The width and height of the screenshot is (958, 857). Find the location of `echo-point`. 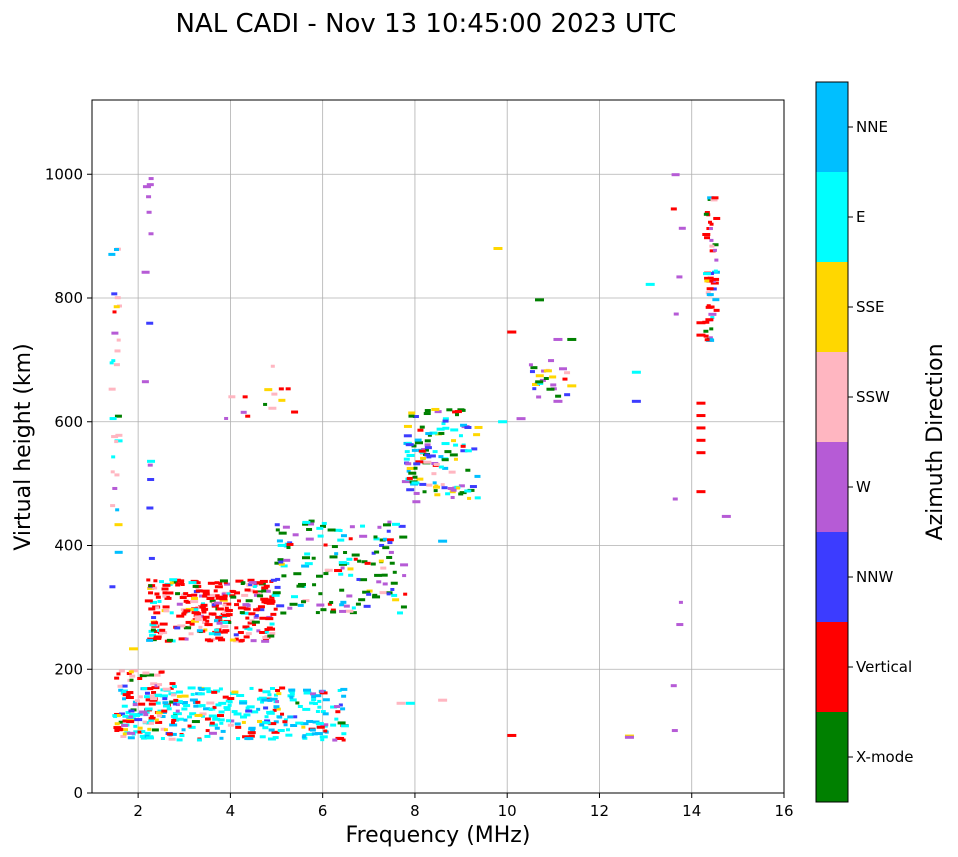

echo-point is located at coordinates (572, 386).